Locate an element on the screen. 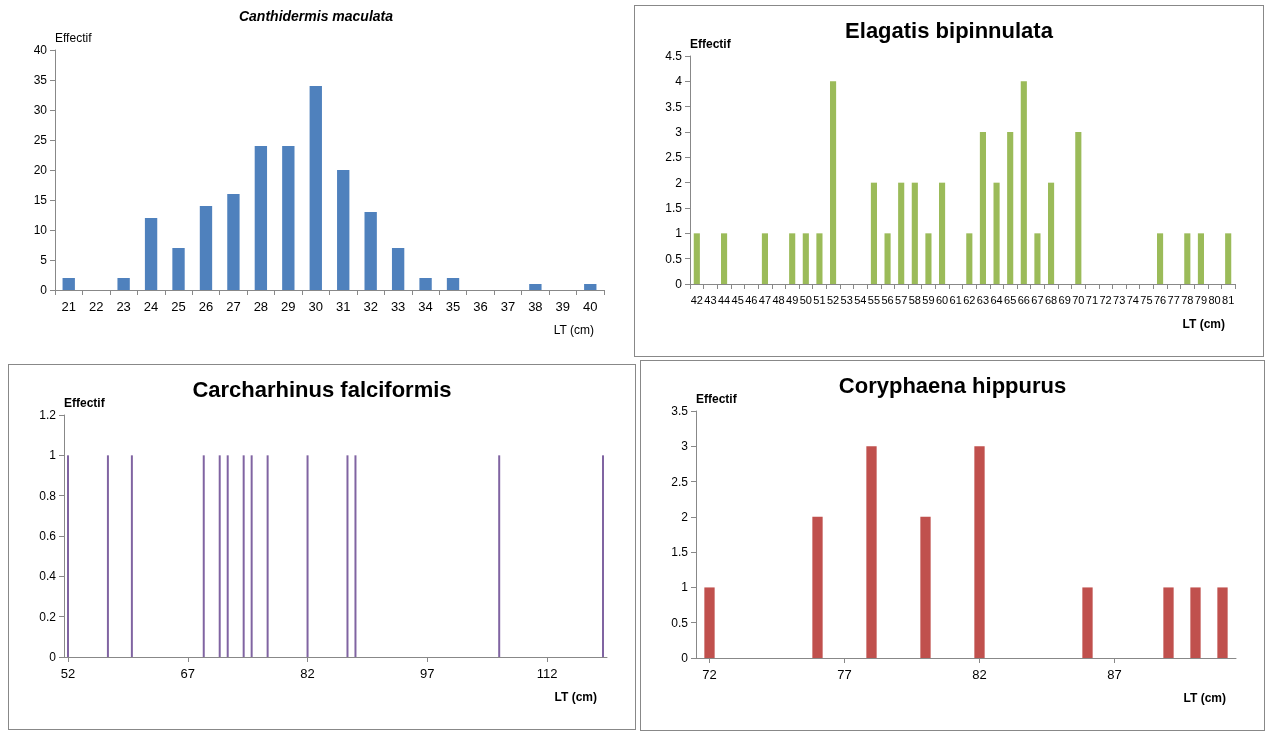  x-tick-label: 66 is located at coordinates (1023, 299).